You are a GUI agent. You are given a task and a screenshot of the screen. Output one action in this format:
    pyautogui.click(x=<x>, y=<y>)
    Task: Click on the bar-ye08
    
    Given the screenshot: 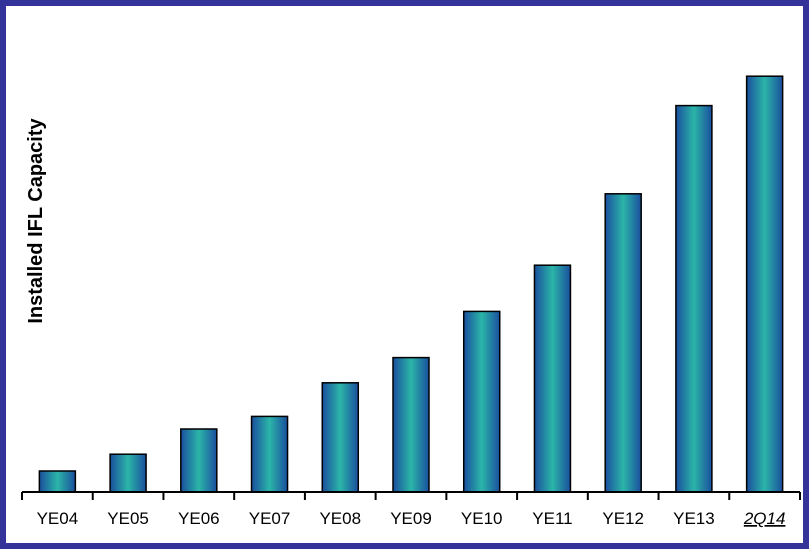 What is the action you would take?
    pyautogui.click(x=340, y=437)
    